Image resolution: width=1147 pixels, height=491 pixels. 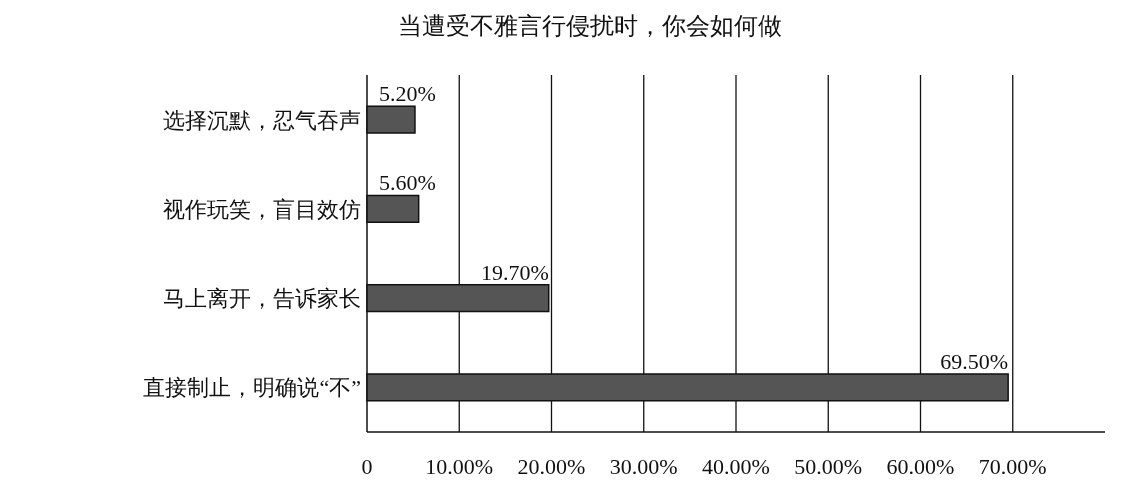 What do you see at coordinates (367, 466) in the screenshot?
I see `x-tick-label: 0` at bounding box center [367, 466].